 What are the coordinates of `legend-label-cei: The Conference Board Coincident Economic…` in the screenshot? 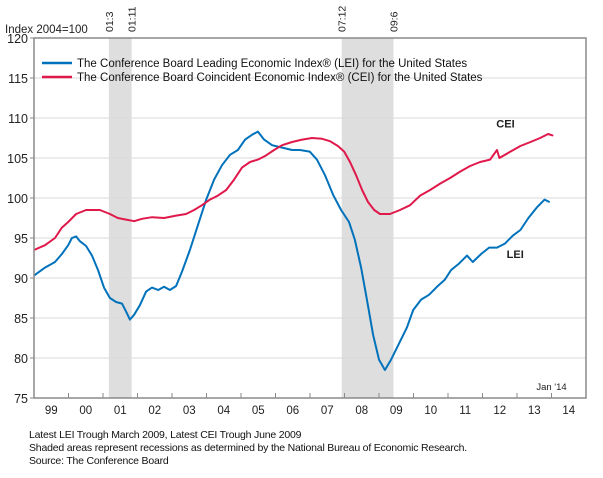 It's located at (280, 78).